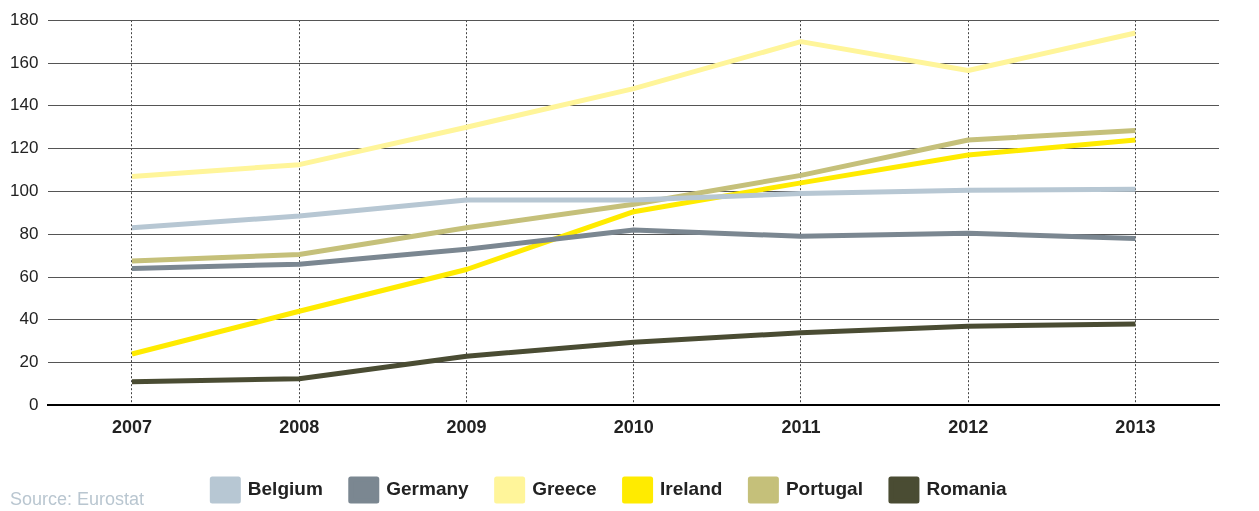 Image resolution: width=1259 pixels, height=511 pixels. Describe the element at coordinates (77, 498) in the screenshot. I see `source-note: Source: Eurostat` at that location.